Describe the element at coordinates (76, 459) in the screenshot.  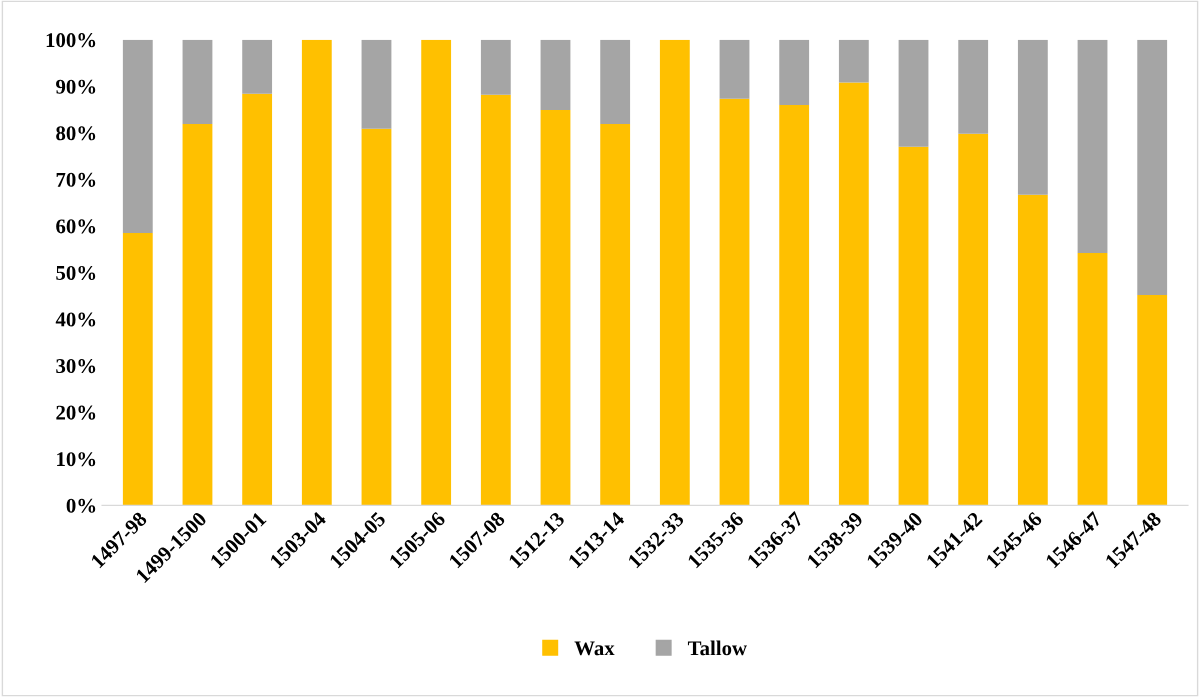
I see `y-tick-label: 10%` at that location.